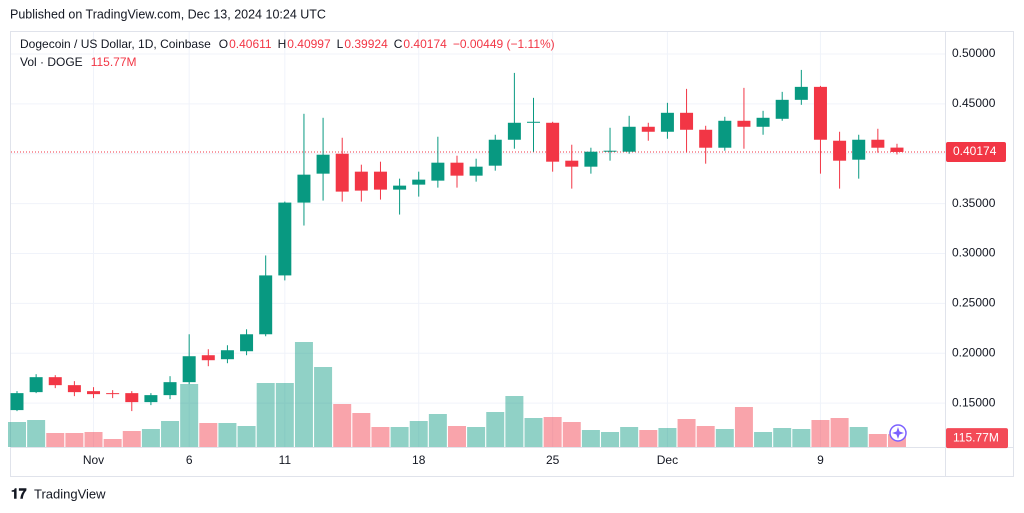 The height and width of the screenshot is (513, 1024). I want to click on y-tick-label: 0.25000, so click(974, 303).